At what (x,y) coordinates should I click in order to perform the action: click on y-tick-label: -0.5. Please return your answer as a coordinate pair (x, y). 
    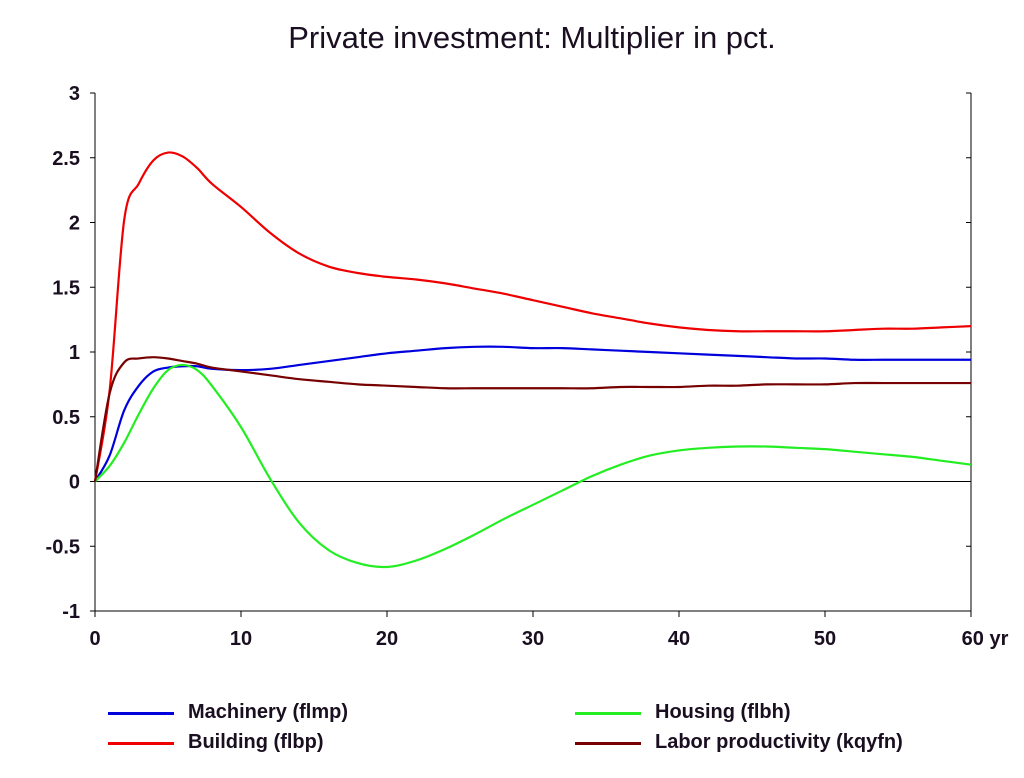
    Looking at the image, I should click on (63, 547).